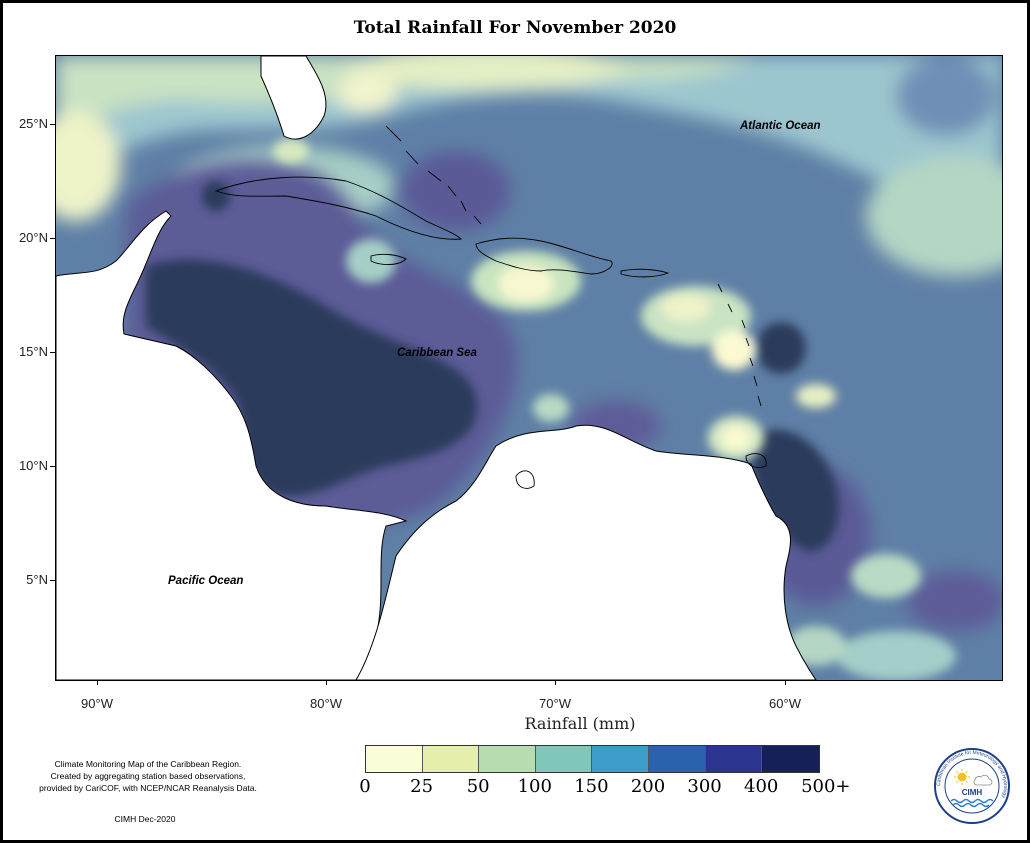 The image size is (1030, 843). Describe the element at coordinates (704, 786) in the screenshot. I see `legend-break-label: 300` at that location.